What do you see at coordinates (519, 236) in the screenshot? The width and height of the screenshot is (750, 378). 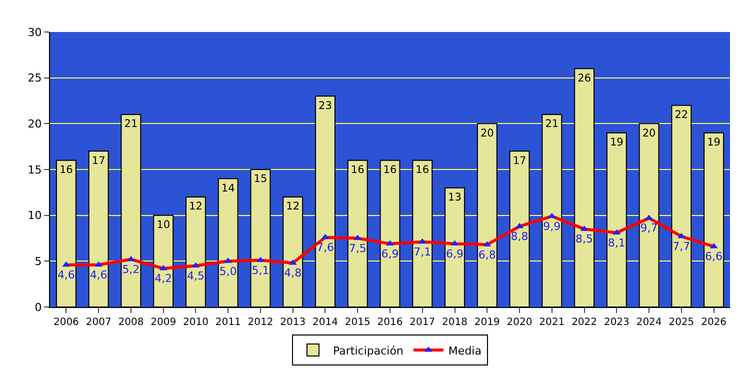 I see `data-label: 8,8` at bounding box center [519, 236].